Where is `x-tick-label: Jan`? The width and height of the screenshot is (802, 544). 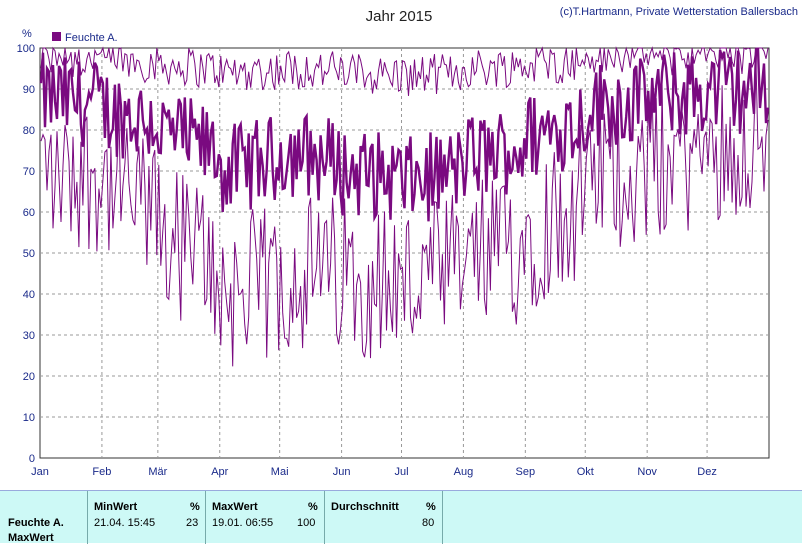
x-tick-label: Jan is located at coordinates (40, 472).